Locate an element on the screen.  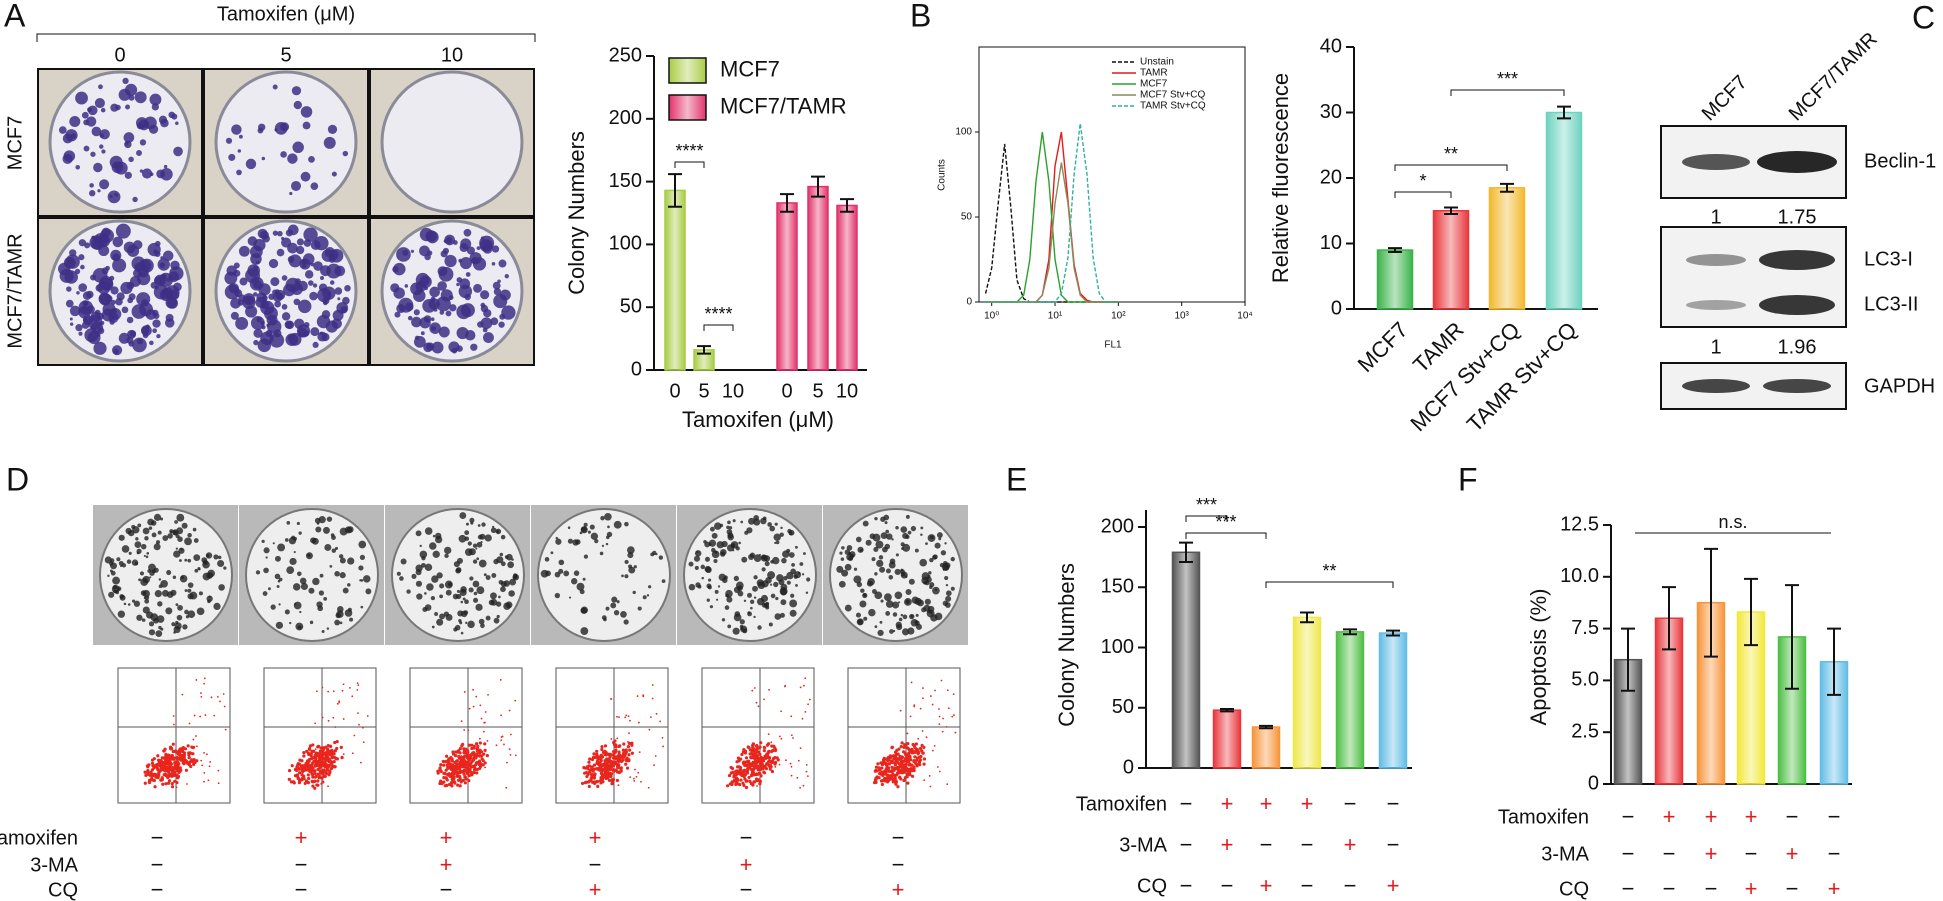
quadrant-line is located at coordinates (320, 735).